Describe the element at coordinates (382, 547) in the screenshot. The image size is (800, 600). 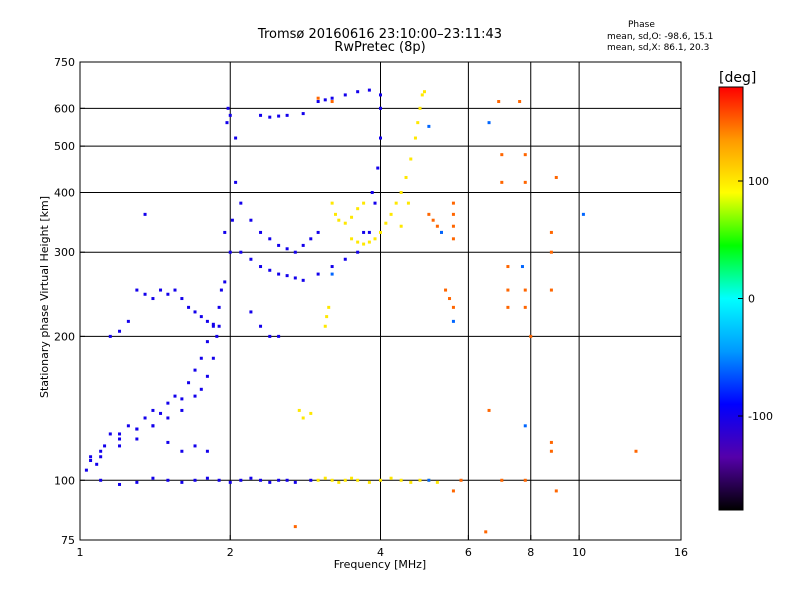
I see `x-axis-ticks: 1 2 4 6 8 10 16` at that location.